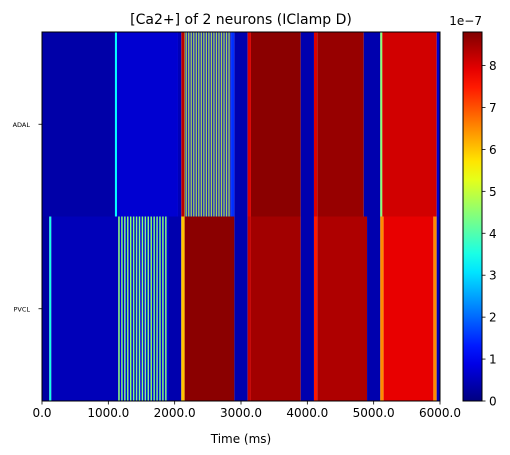 The image size is (510, 455). What do you see at coordinates (440, 413) in the screenshot?
I see `x-tick-label: 6000.0` at bounding box center [440, 413].